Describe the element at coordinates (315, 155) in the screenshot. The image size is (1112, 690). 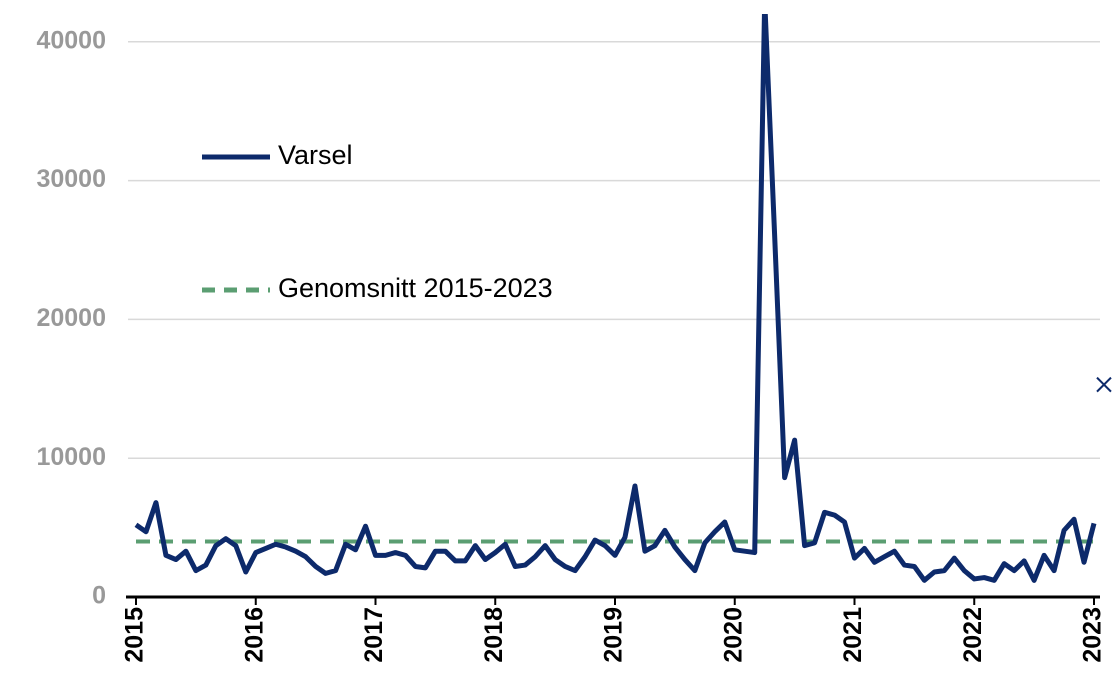
I see `legend-label: Varsel` at that location.